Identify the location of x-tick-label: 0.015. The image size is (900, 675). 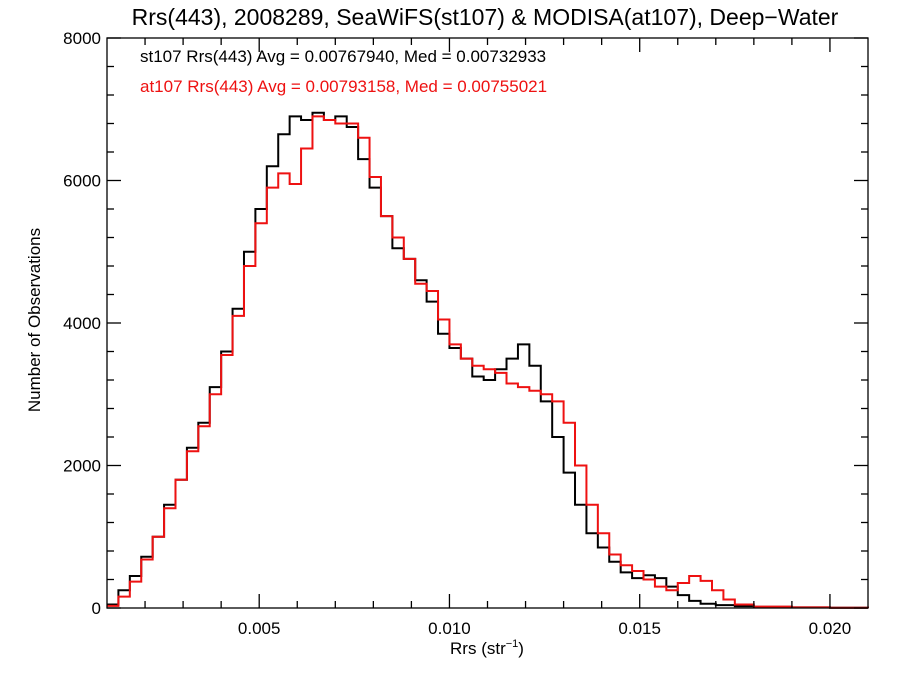
(639, 628).